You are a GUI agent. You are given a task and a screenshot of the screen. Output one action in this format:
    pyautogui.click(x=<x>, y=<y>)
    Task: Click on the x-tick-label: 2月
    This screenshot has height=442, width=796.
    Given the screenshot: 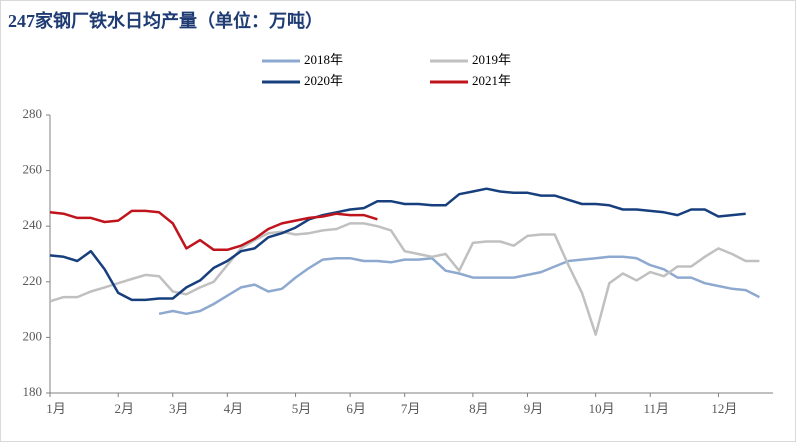 What is the action you would take?
    pyautogui.click(x=124, y=408)
    